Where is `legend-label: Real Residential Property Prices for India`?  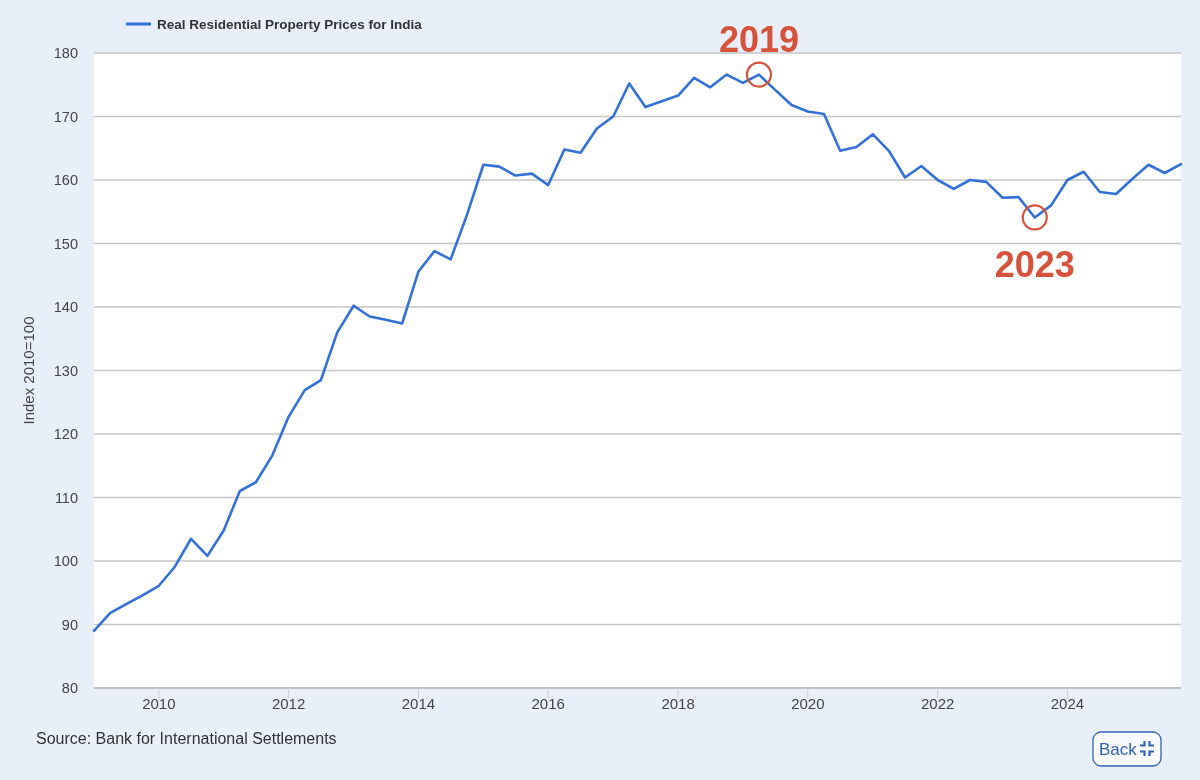 legend-label: Real Residential Property Prices for India is located at coordinates (290, 24).